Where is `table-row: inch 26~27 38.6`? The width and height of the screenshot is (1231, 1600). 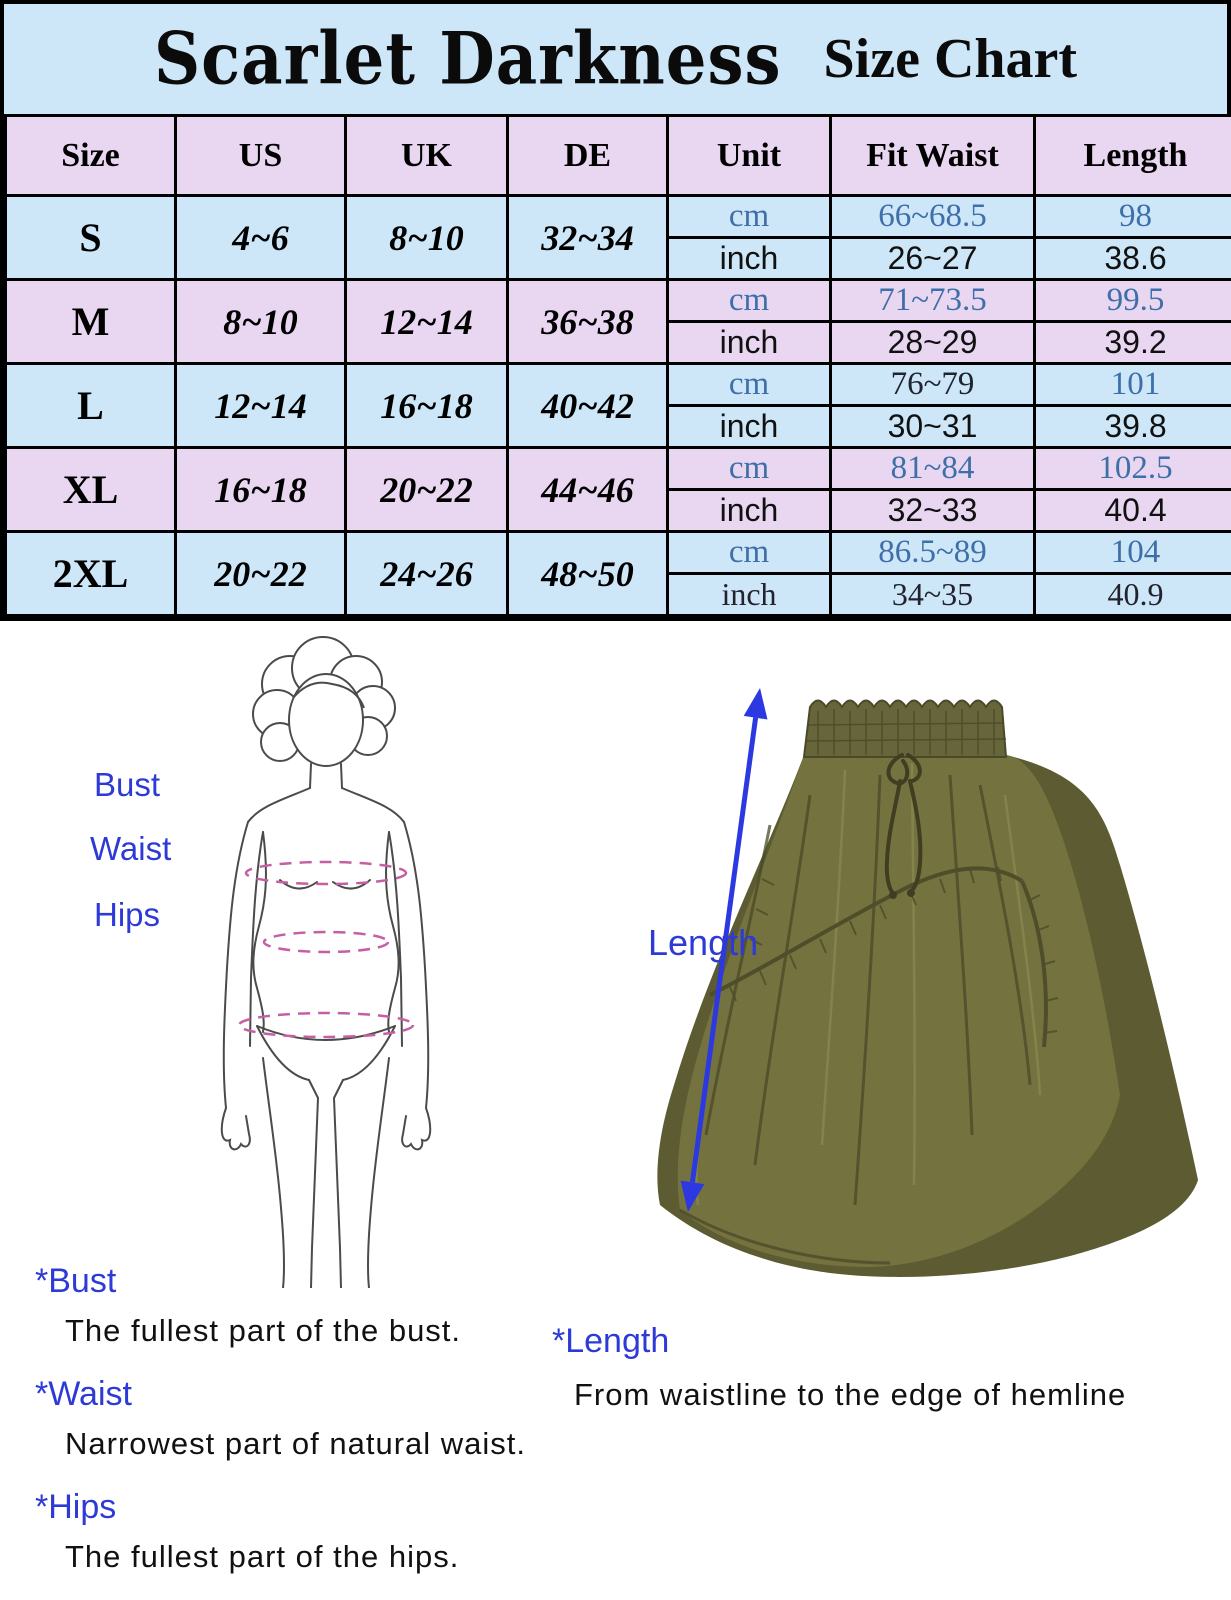
table-row: inch 26~27 38.6 is located at coordinates (618, 258).